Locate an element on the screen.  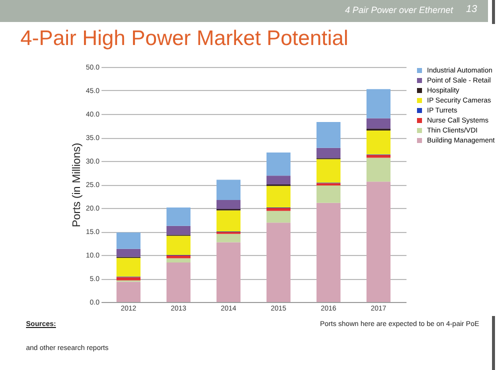
text: 4 Pair Power over Ethernet is located at coordinates (399, 10).